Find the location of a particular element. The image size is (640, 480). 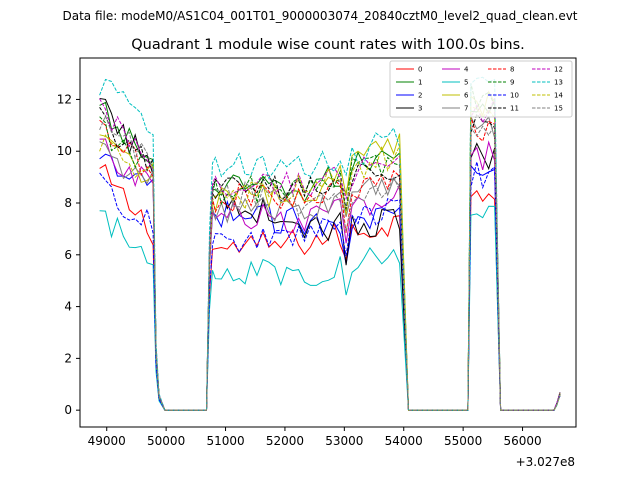

legend-label-2: 2 is located at coordinates (420, 96).